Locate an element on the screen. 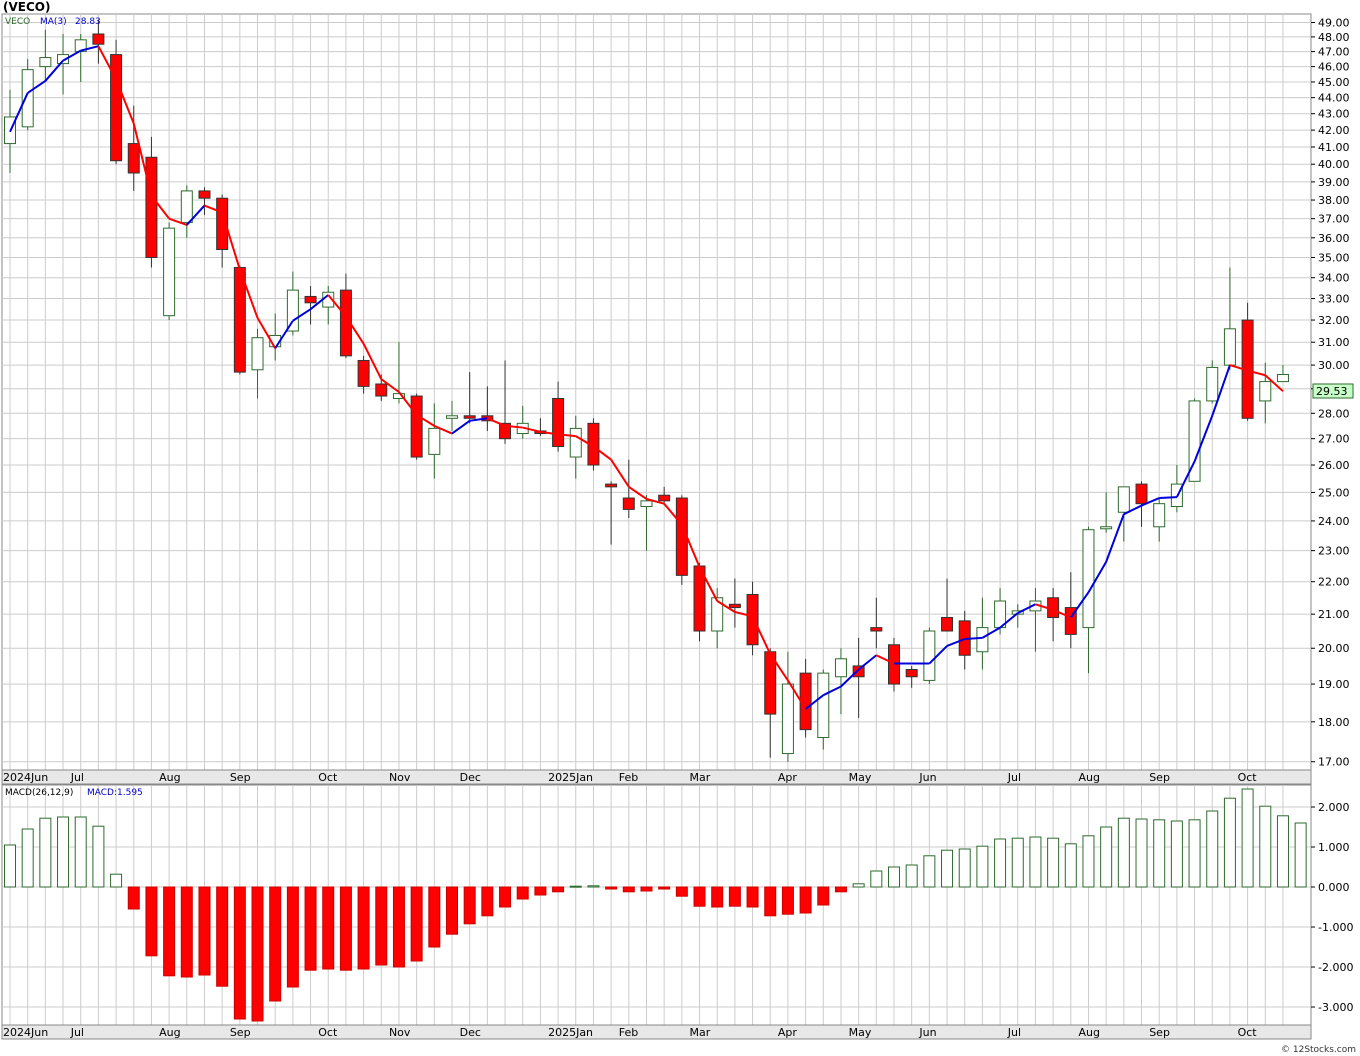 The width and height of the screenshot is (1360, 1056). price-x-tick-label: Mar is located at coordinates (700, 777).